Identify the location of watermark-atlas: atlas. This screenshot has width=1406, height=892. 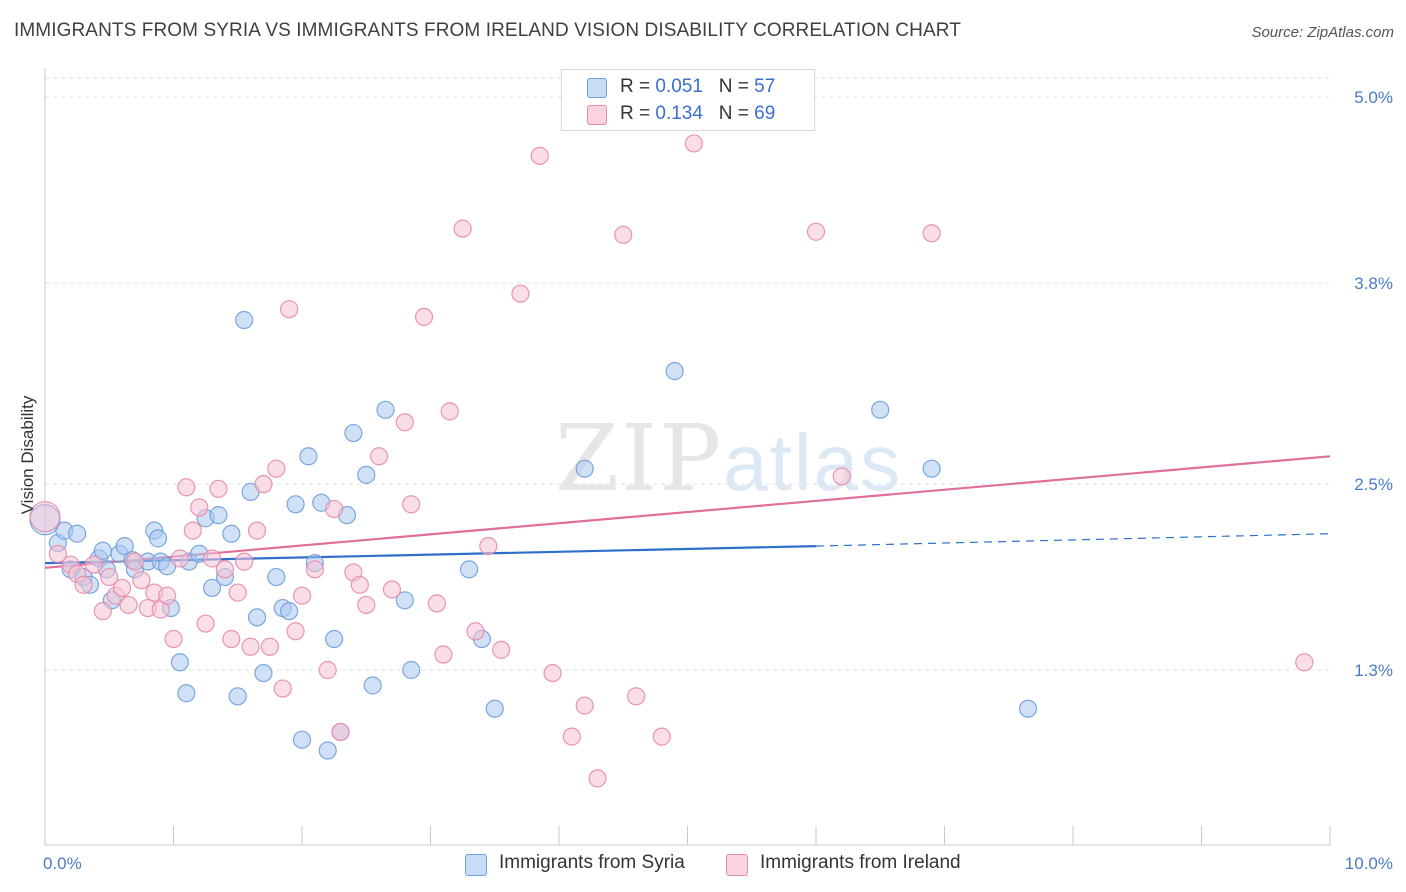
(813, 462).